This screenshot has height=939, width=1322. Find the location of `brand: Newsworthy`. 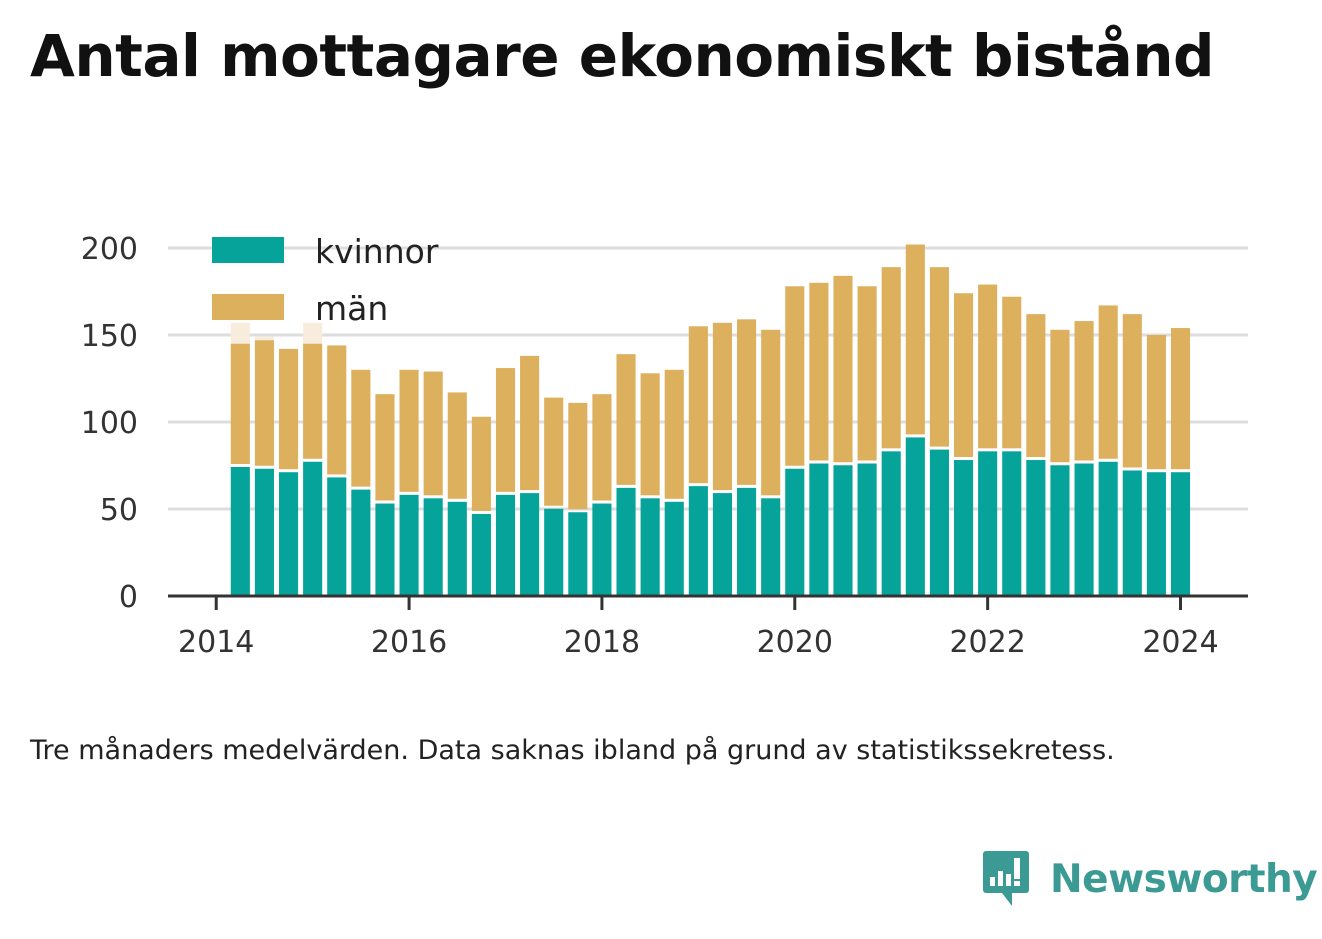

brand: Newsworthy is located at coordinates (1150, 879).